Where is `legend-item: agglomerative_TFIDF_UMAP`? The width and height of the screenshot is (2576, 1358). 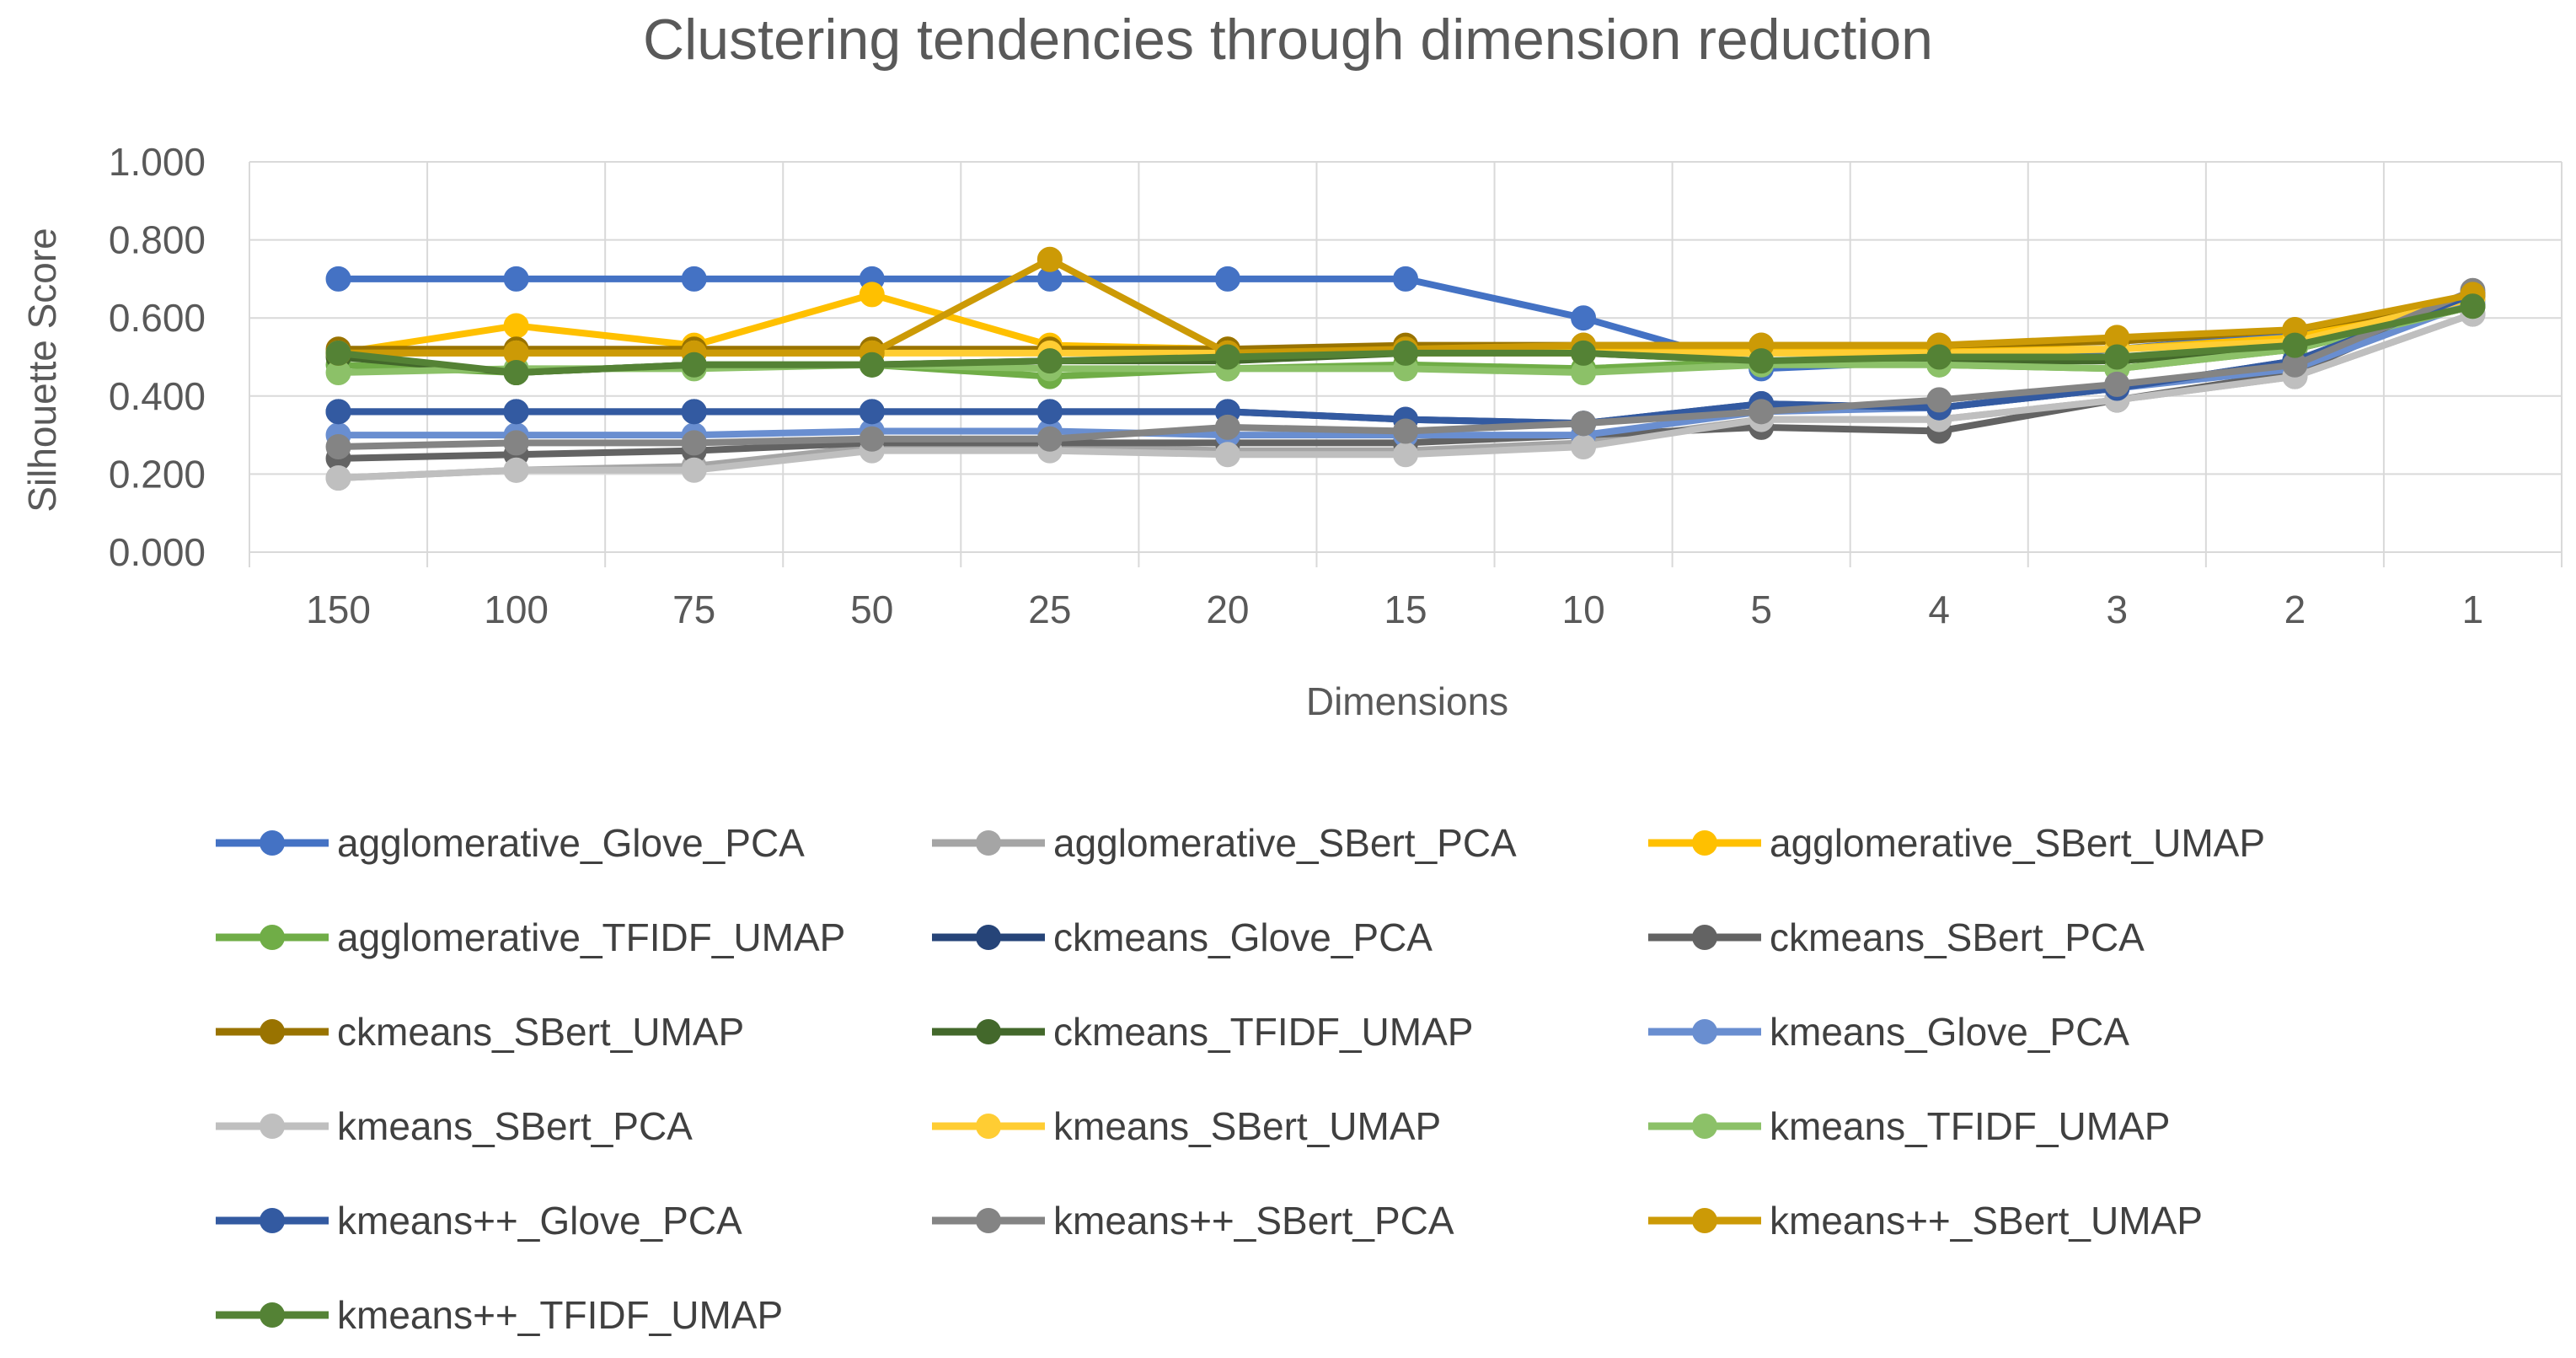 legend-item: agglomerative_TFIDF_UMAP is located at coordinates (528, 937).